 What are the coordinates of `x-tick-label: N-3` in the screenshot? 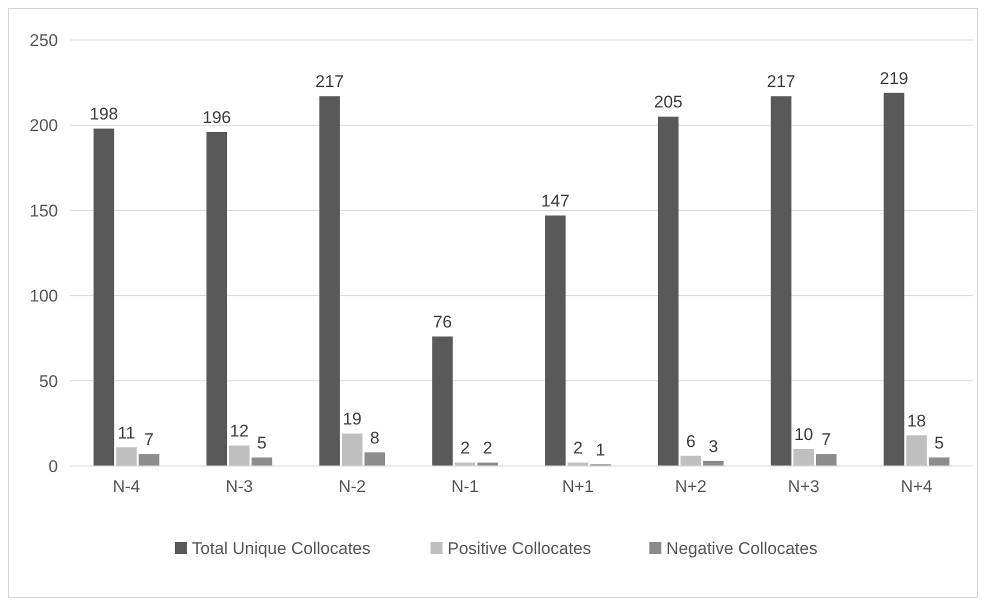 It's located at (240, 486).